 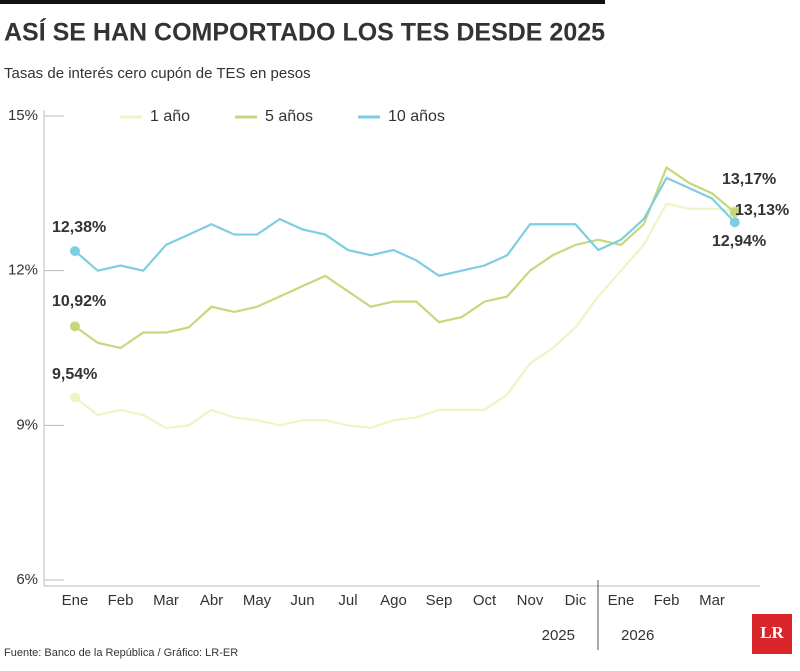 I want to click on y-tick-label: 9%, so click(x=27, y=424).